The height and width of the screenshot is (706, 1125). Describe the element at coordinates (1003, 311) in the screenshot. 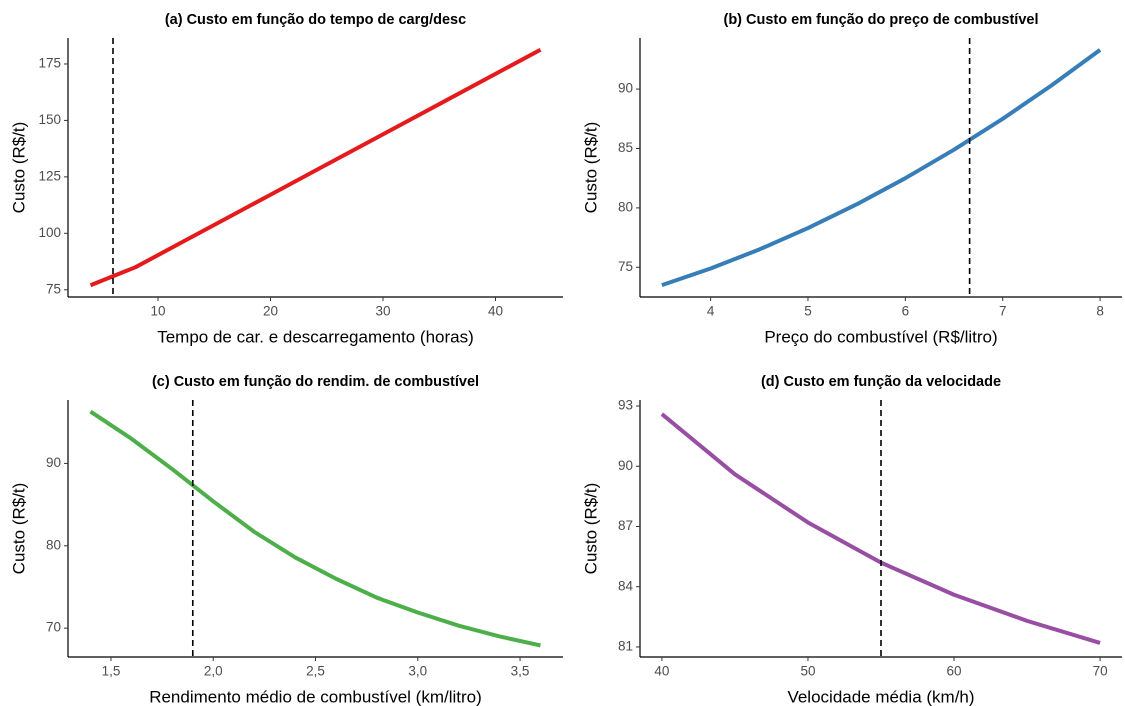

I see `x-tick-label: 7` at that location.